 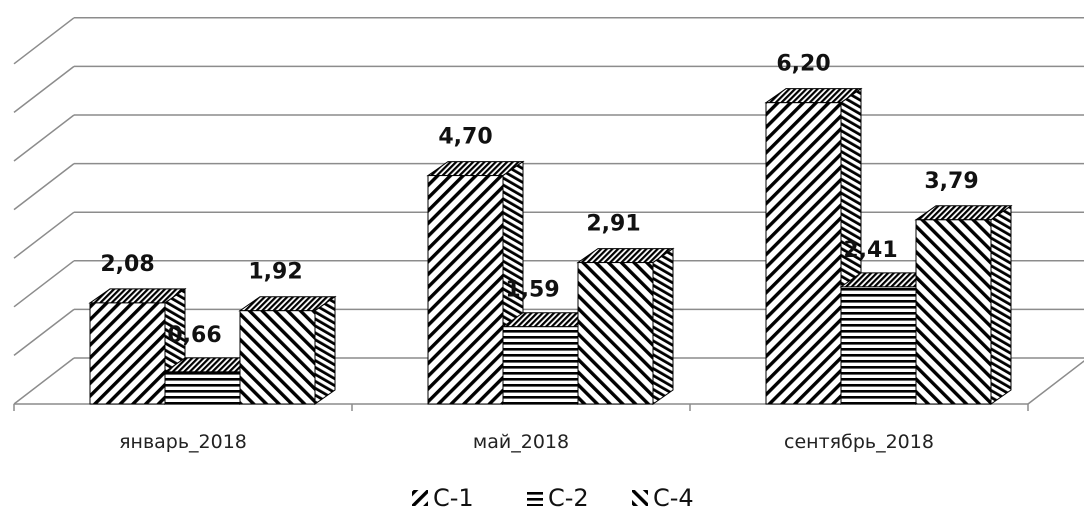 What do you see at coordinates (613, 224) in the screenshot?
I see `value-label: 2,91` at bounding box center [613, 224].